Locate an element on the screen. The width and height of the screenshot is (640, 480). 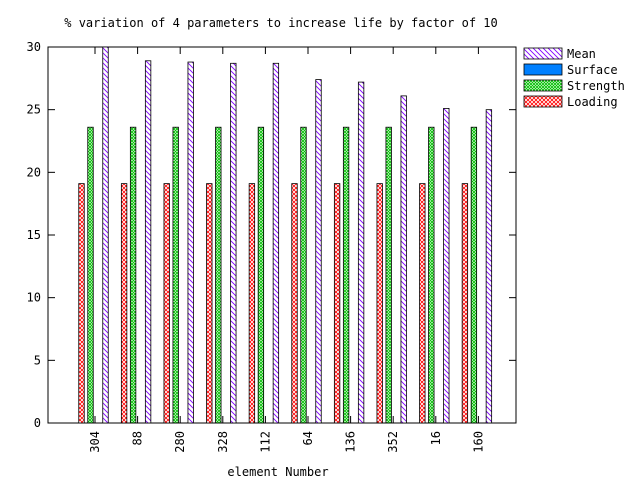
legend-label-mean: Mean is located at coordinates (581, 54).